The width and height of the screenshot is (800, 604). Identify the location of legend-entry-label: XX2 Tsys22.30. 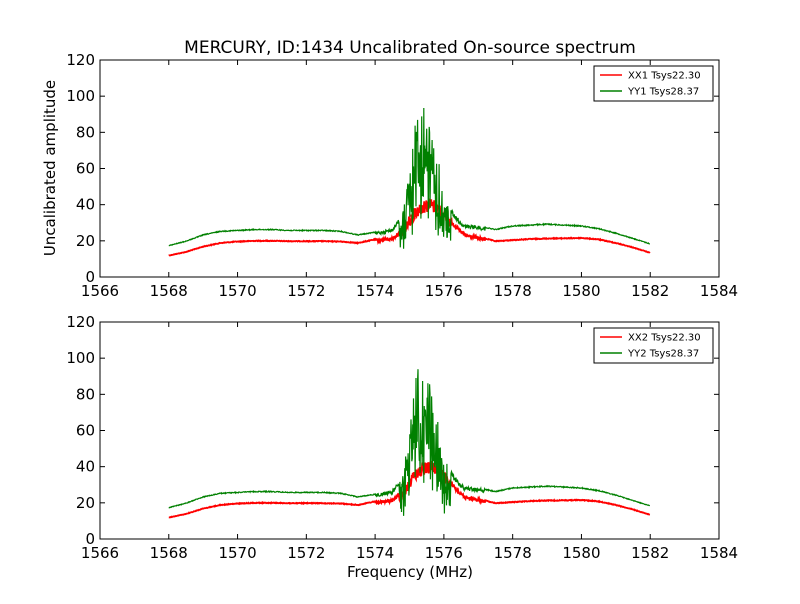
(664, 338).